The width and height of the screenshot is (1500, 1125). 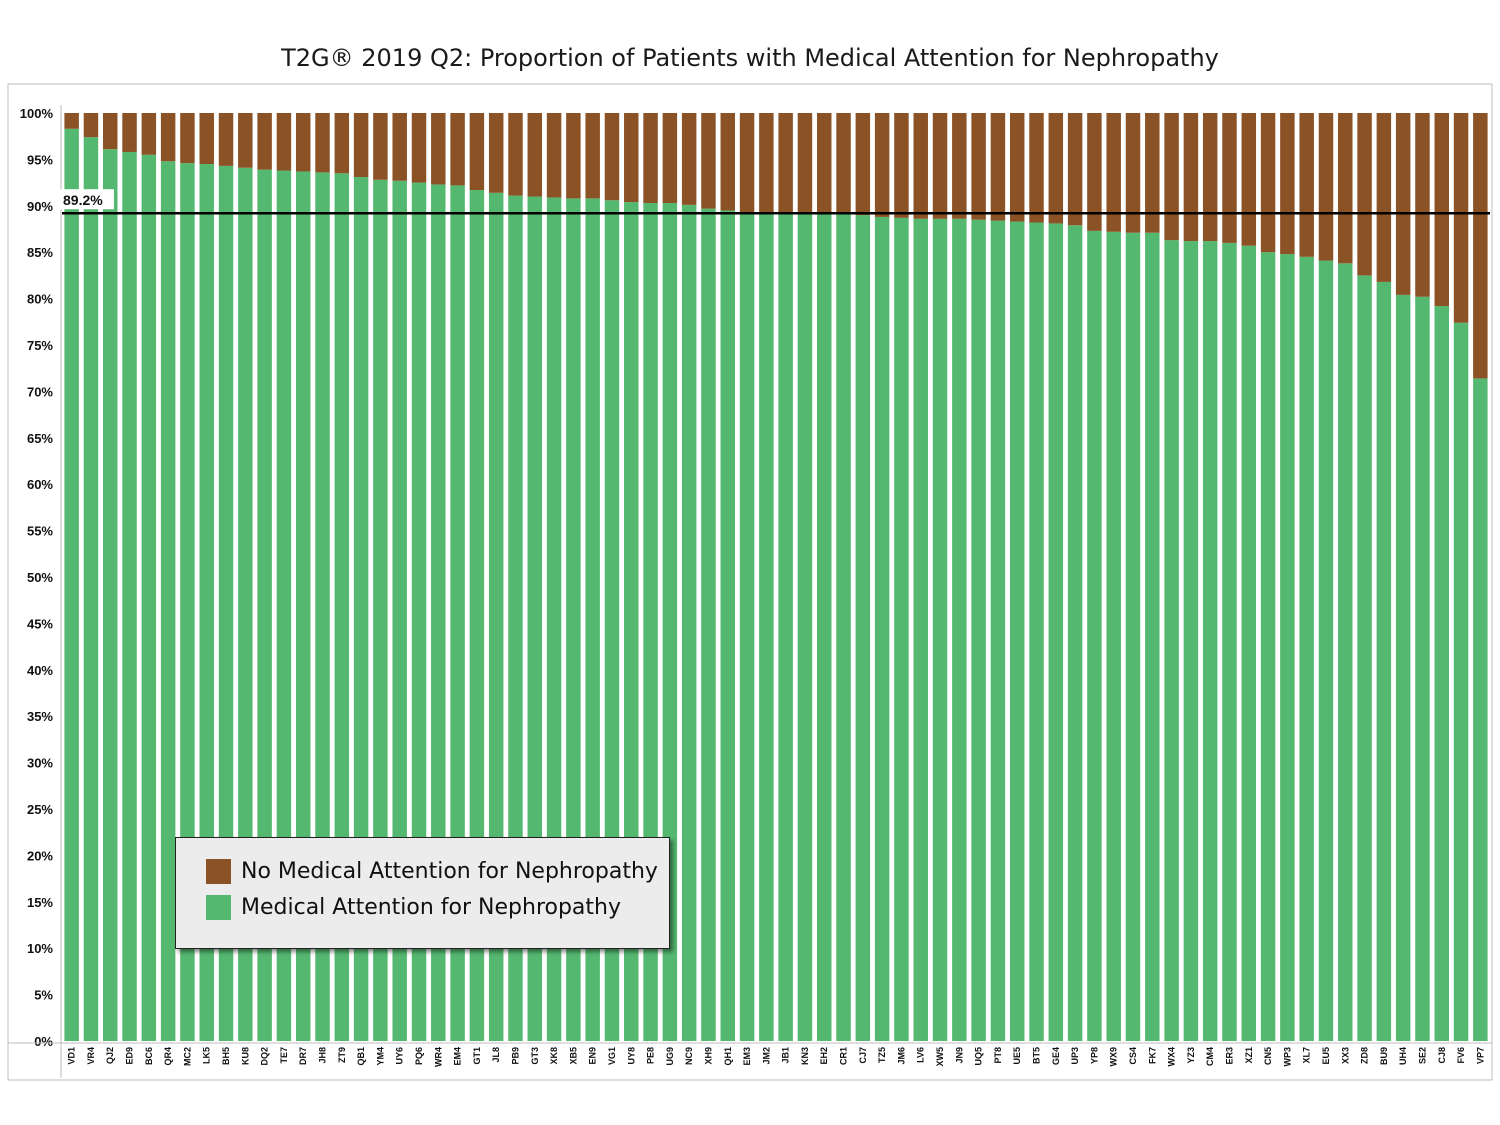 What do you see at coordinates (979, 1056) in the screenshot?
I see `x-tick-label: UQ5` at bounding box center [979, 1056].